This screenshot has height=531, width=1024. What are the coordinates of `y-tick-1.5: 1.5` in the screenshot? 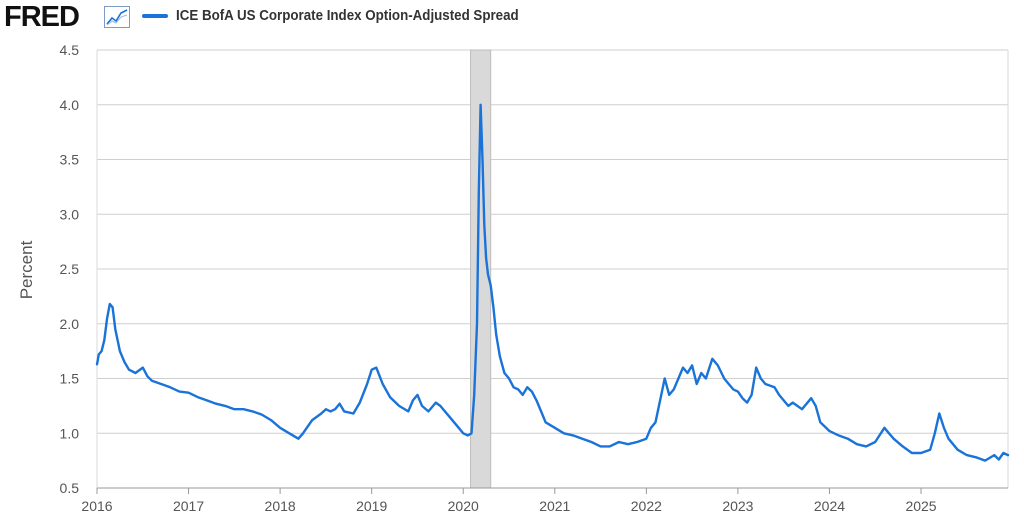 It's located at (70, 379).